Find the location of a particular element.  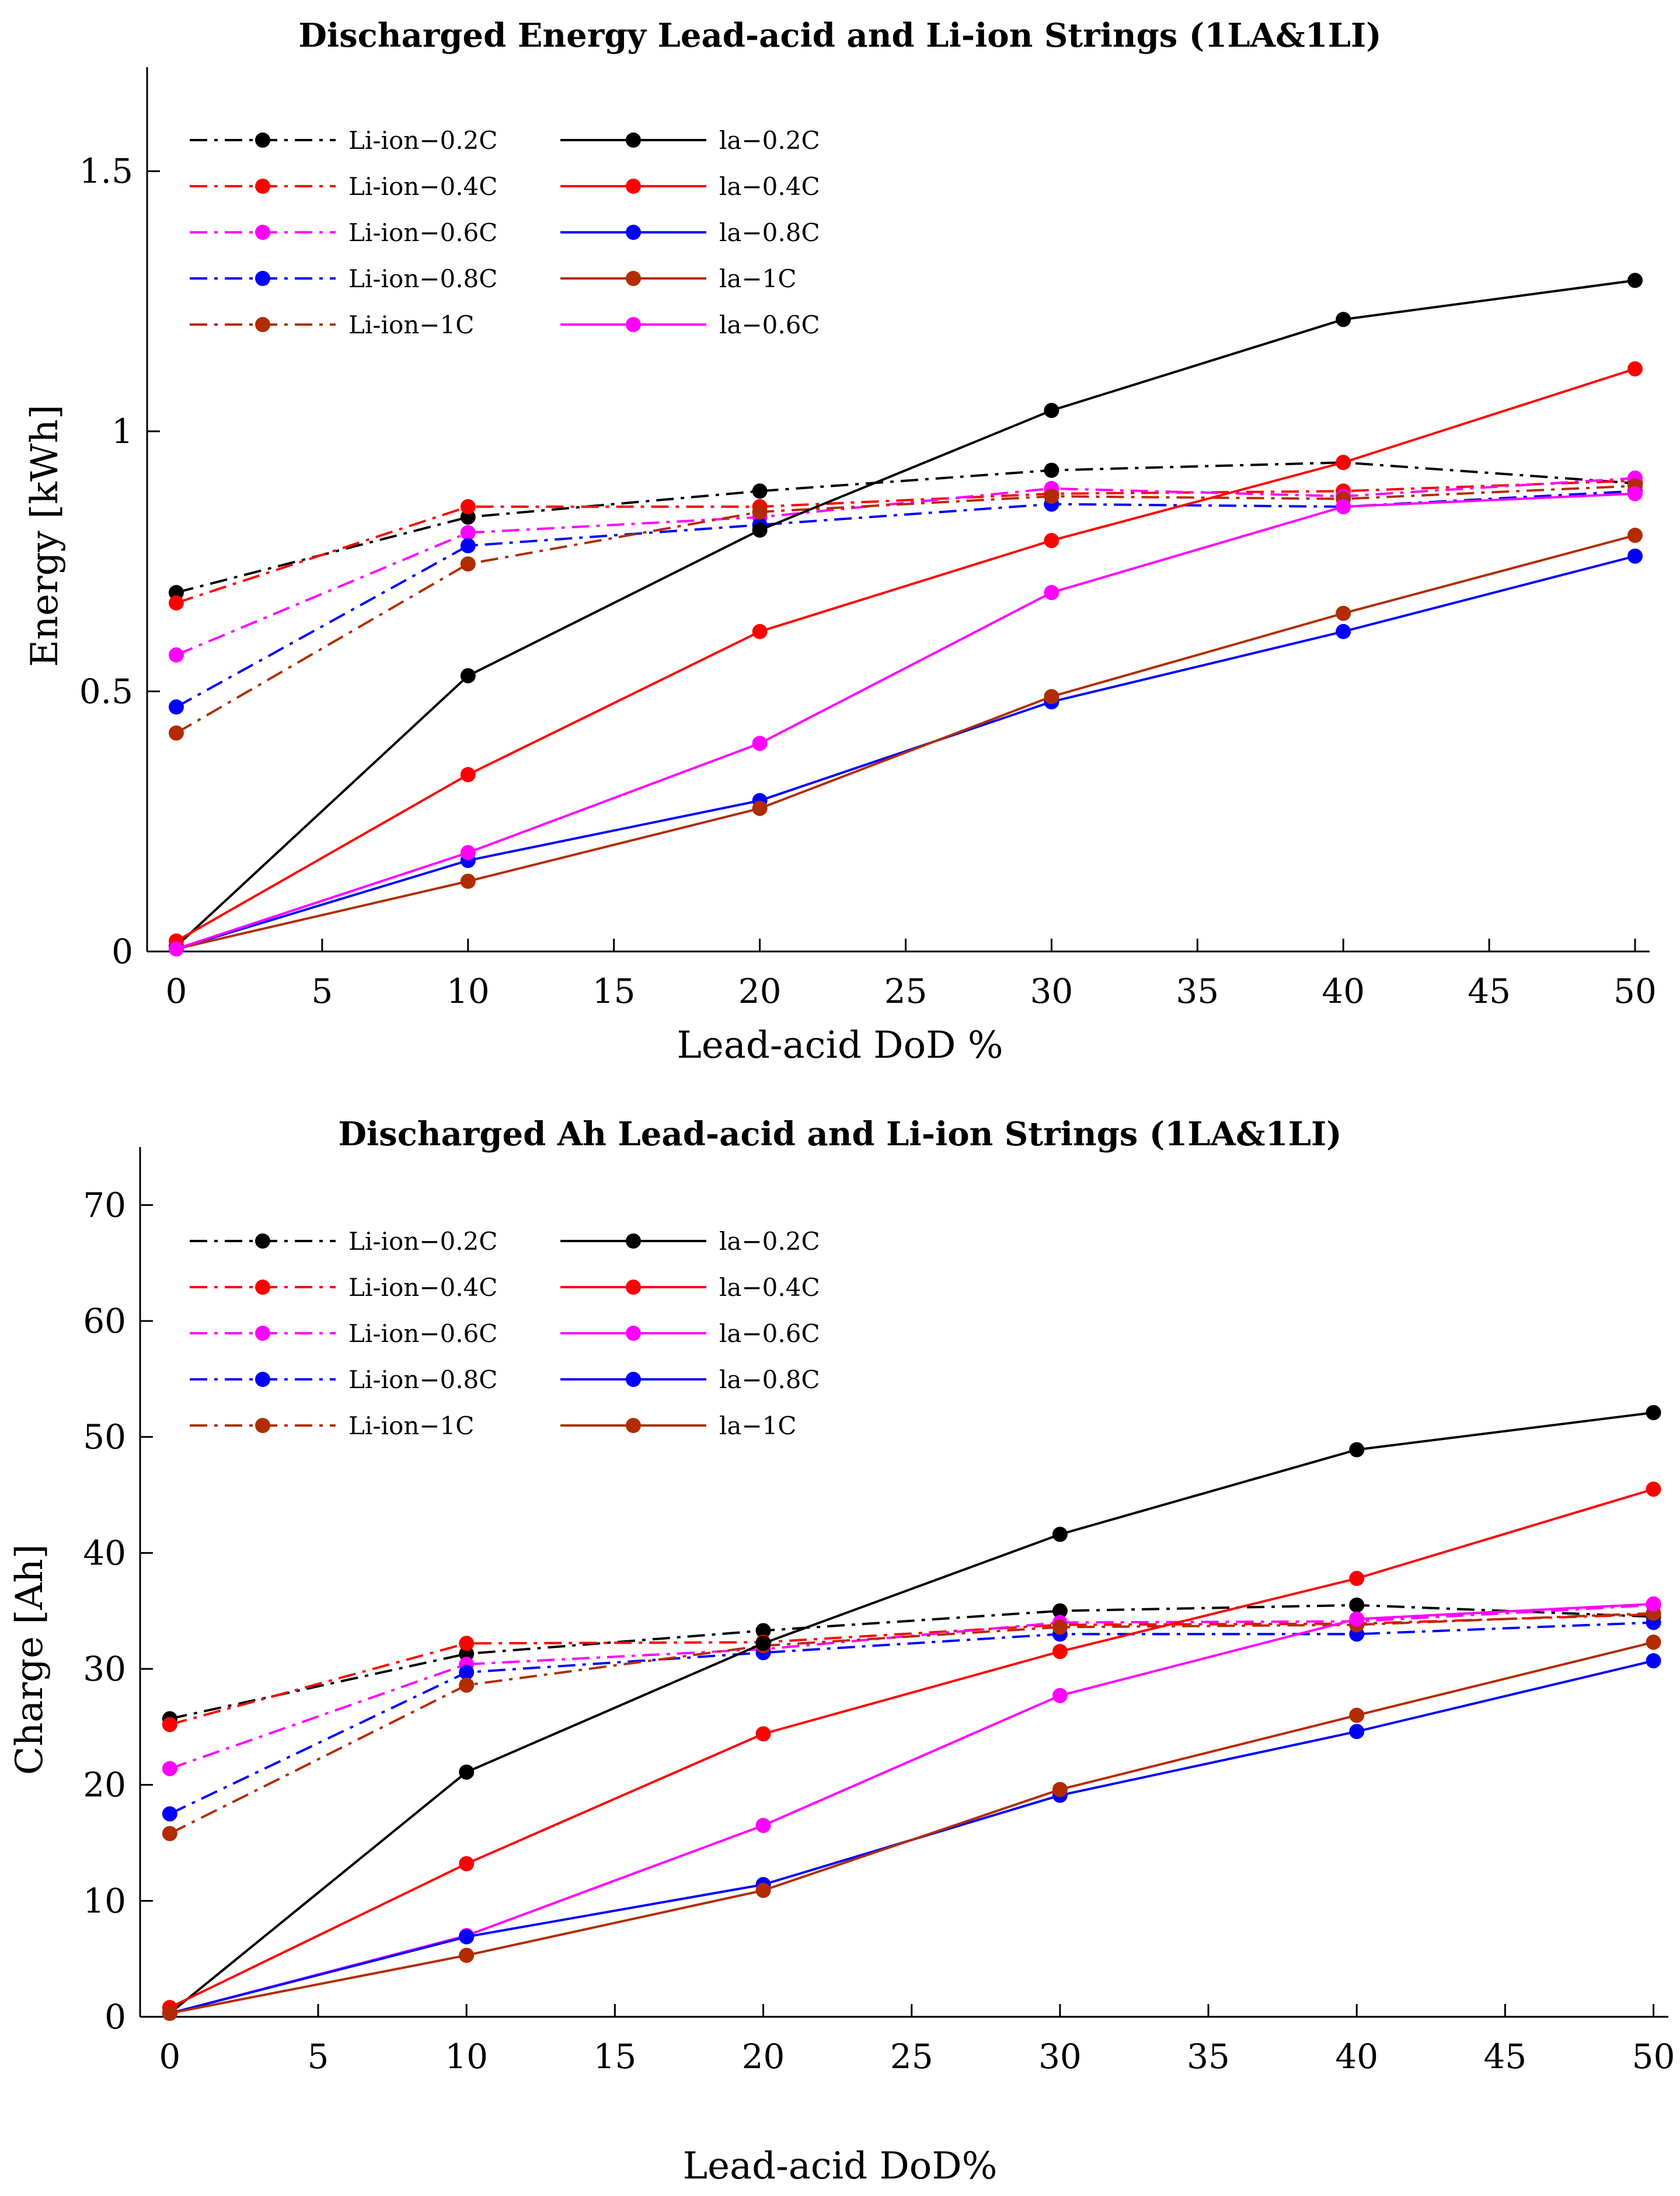

y-tick-label: 0 is located at coordinates (122, 952).